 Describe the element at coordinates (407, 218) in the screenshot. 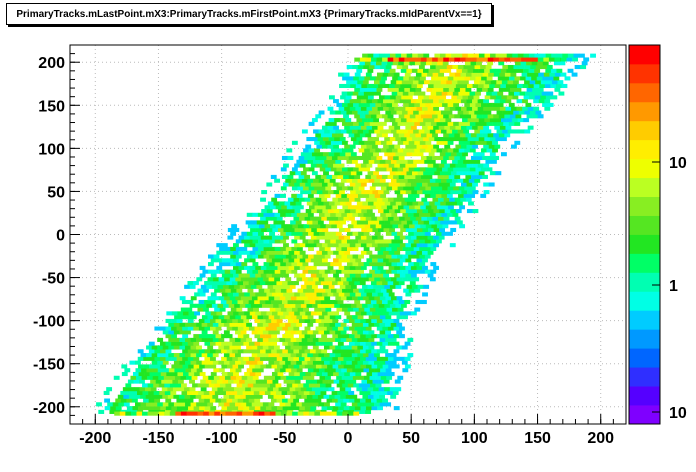

I see `heatmap-cell-1996` at that location.